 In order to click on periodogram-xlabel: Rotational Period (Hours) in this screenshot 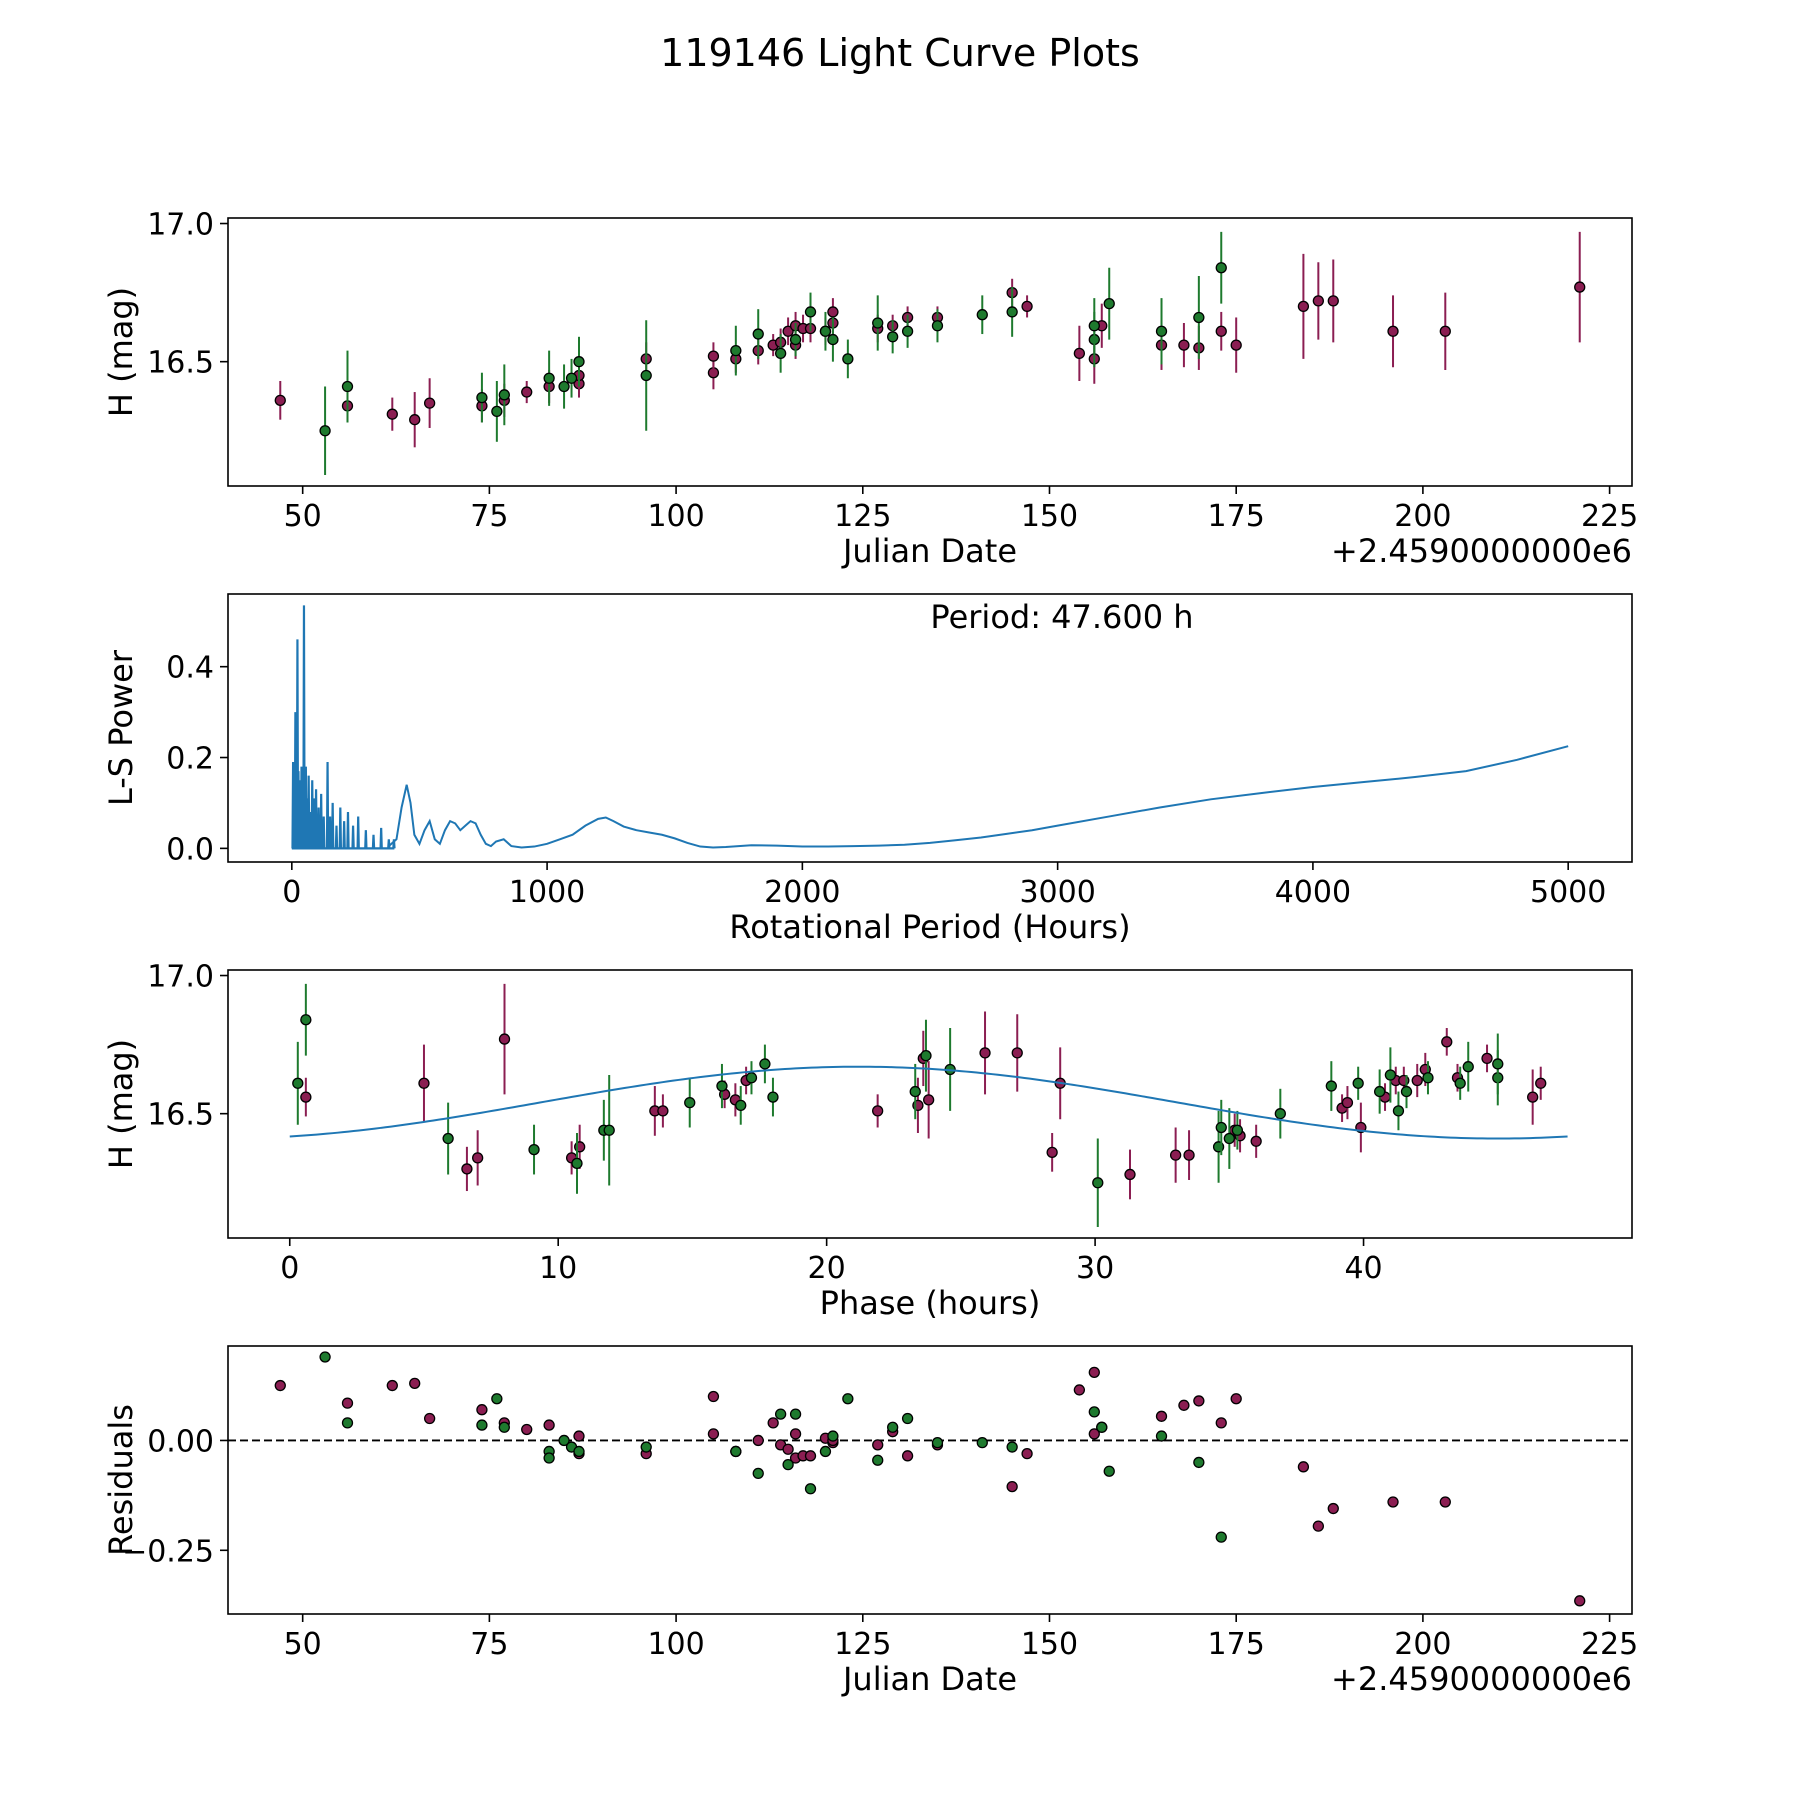, I will do `click(929, 927)`.